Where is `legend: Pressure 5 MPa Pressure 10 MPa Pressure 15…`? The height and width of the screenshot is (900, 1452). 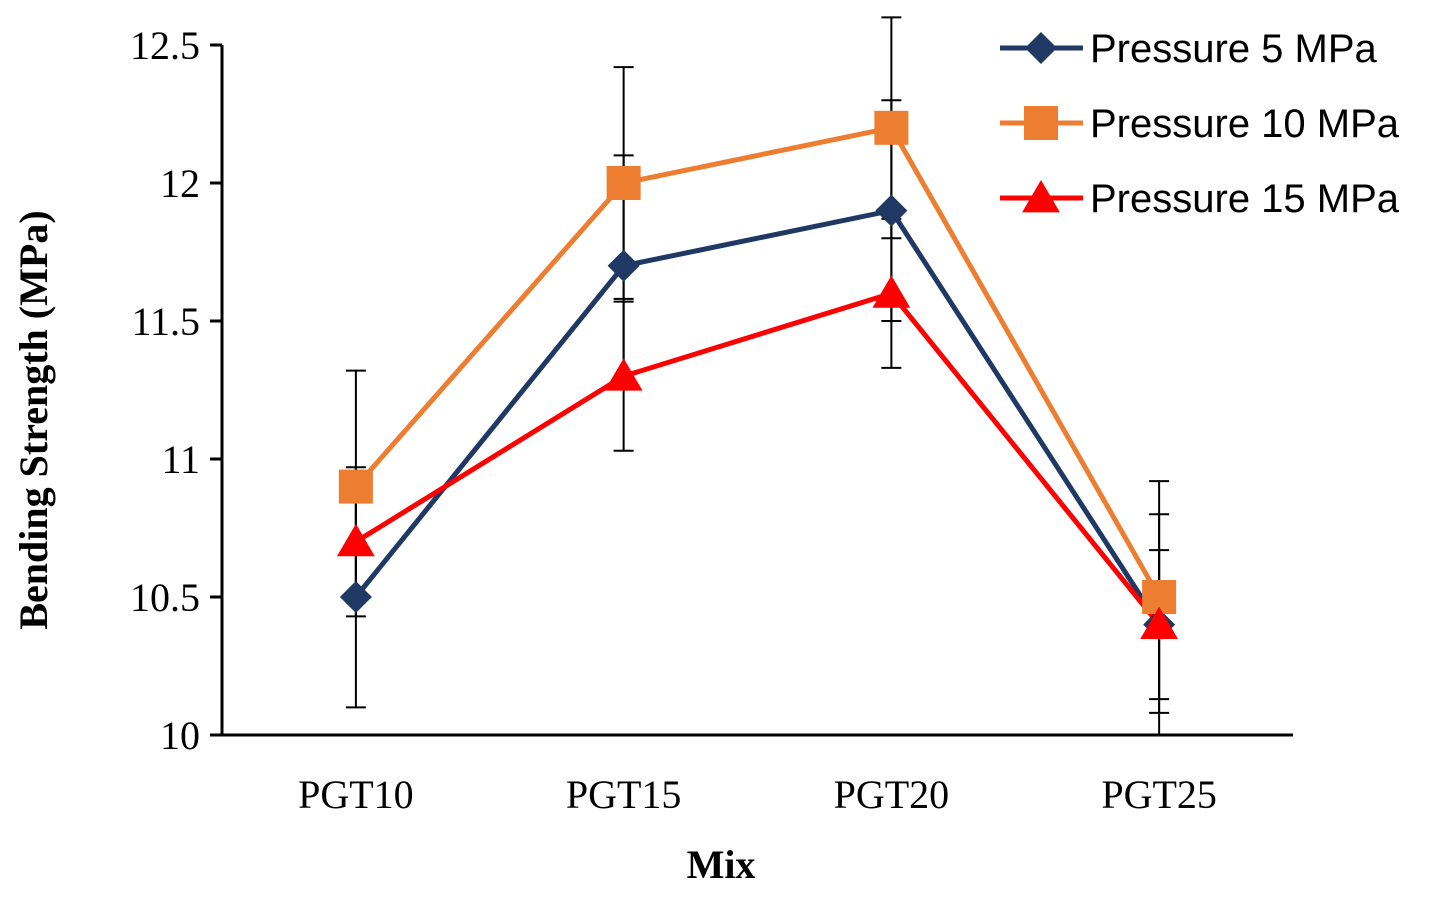
legend: Pressure 5 MPa Pressure 10 MPa Pressure 15… is located at coordinates (1200, 124).